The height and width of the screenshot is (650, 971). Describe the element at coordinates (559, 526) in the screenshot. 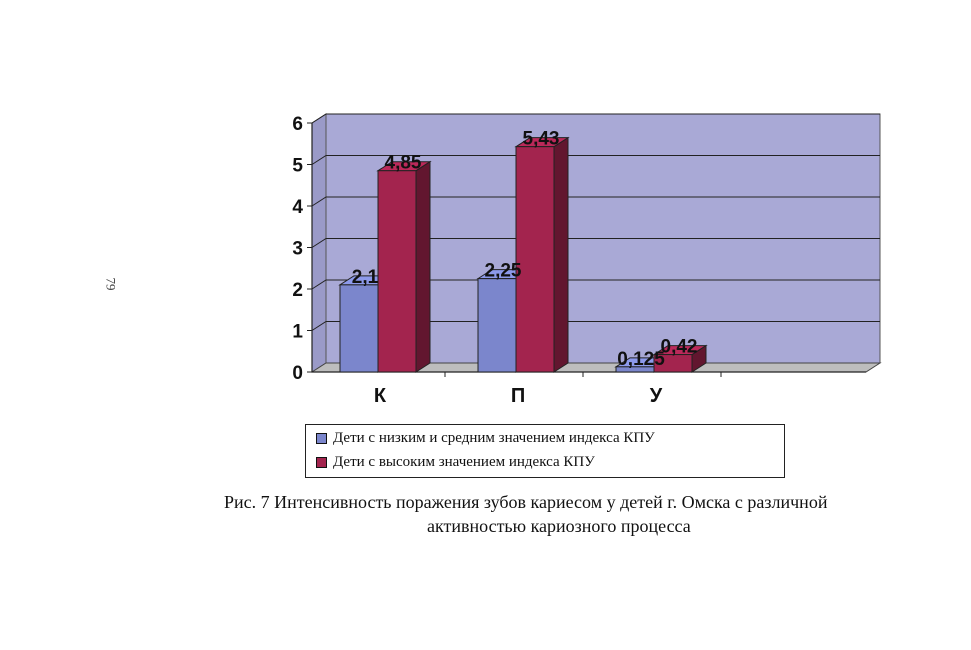

I see `caption-line-2: активностью кариозного процесса` at that location.